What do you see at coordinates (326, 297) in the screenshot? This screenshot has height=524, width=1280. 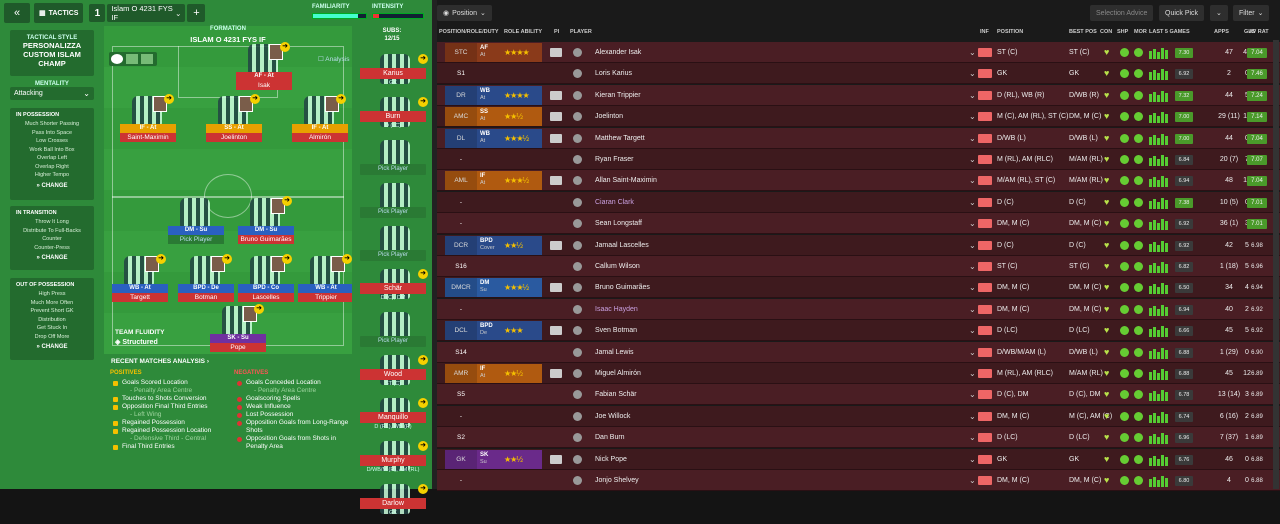 I see `player-name: Trippier` at bounding box center [326, 297].